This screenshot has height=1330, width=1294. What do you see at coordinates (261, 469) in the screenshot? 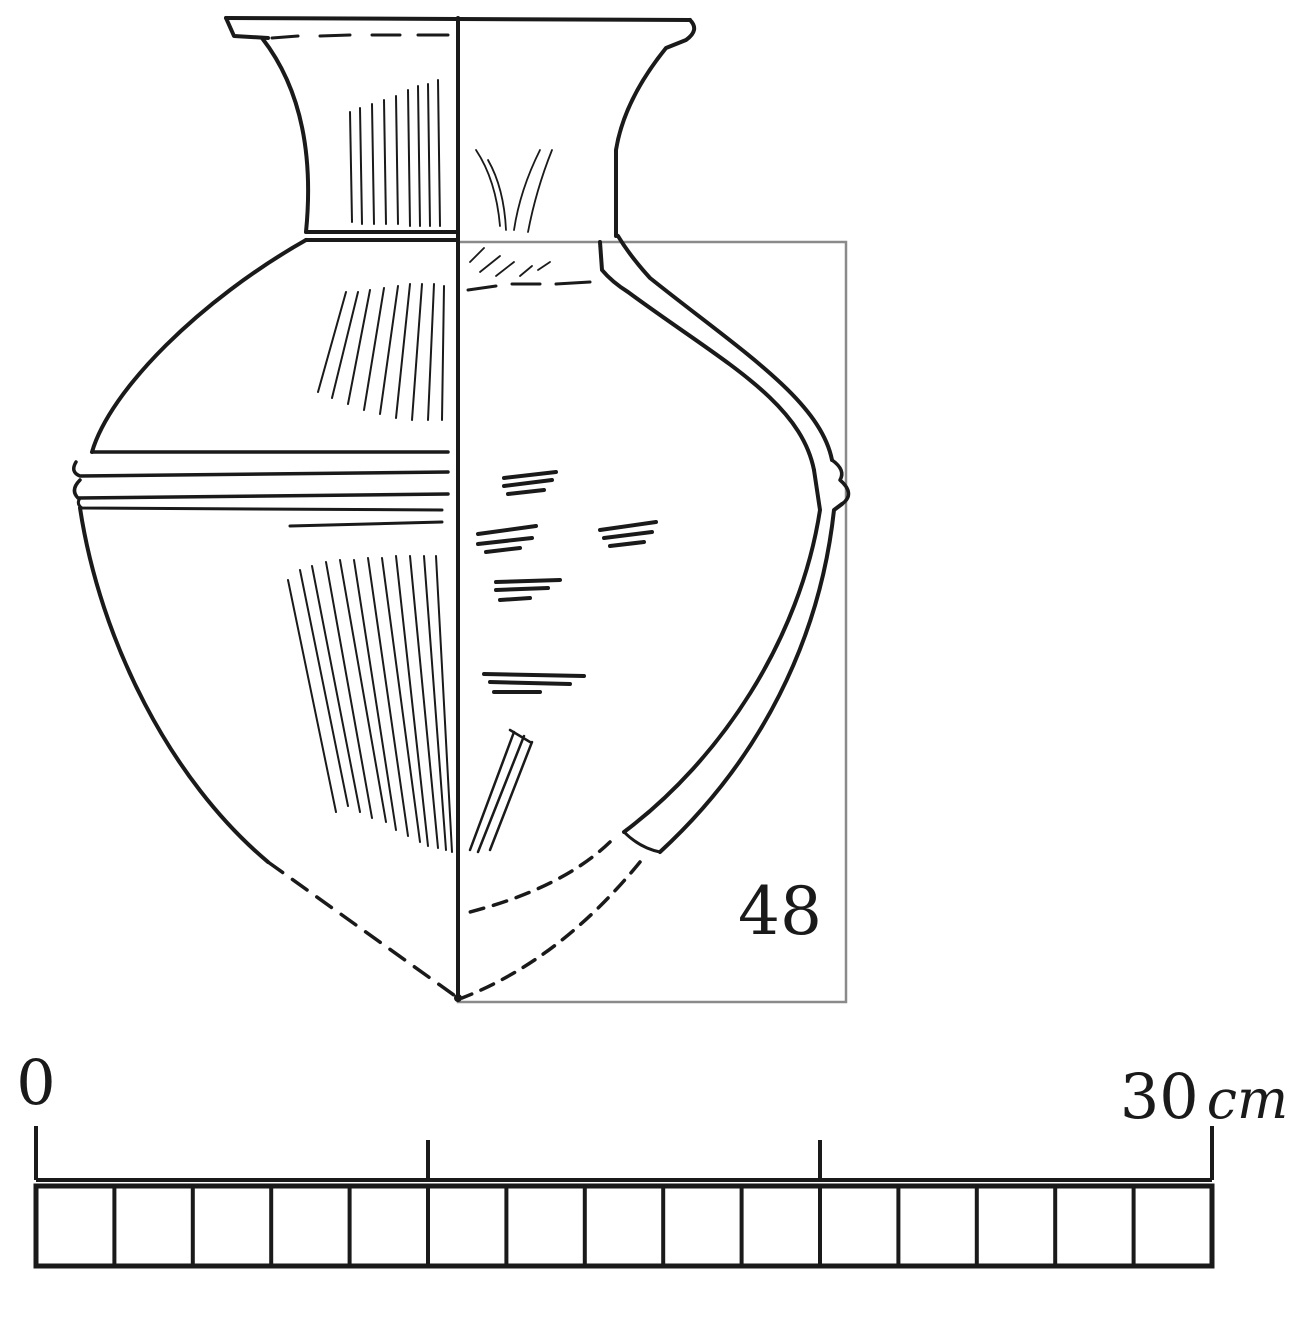
I see `ridge-mid` at bounding box center [261, 469].